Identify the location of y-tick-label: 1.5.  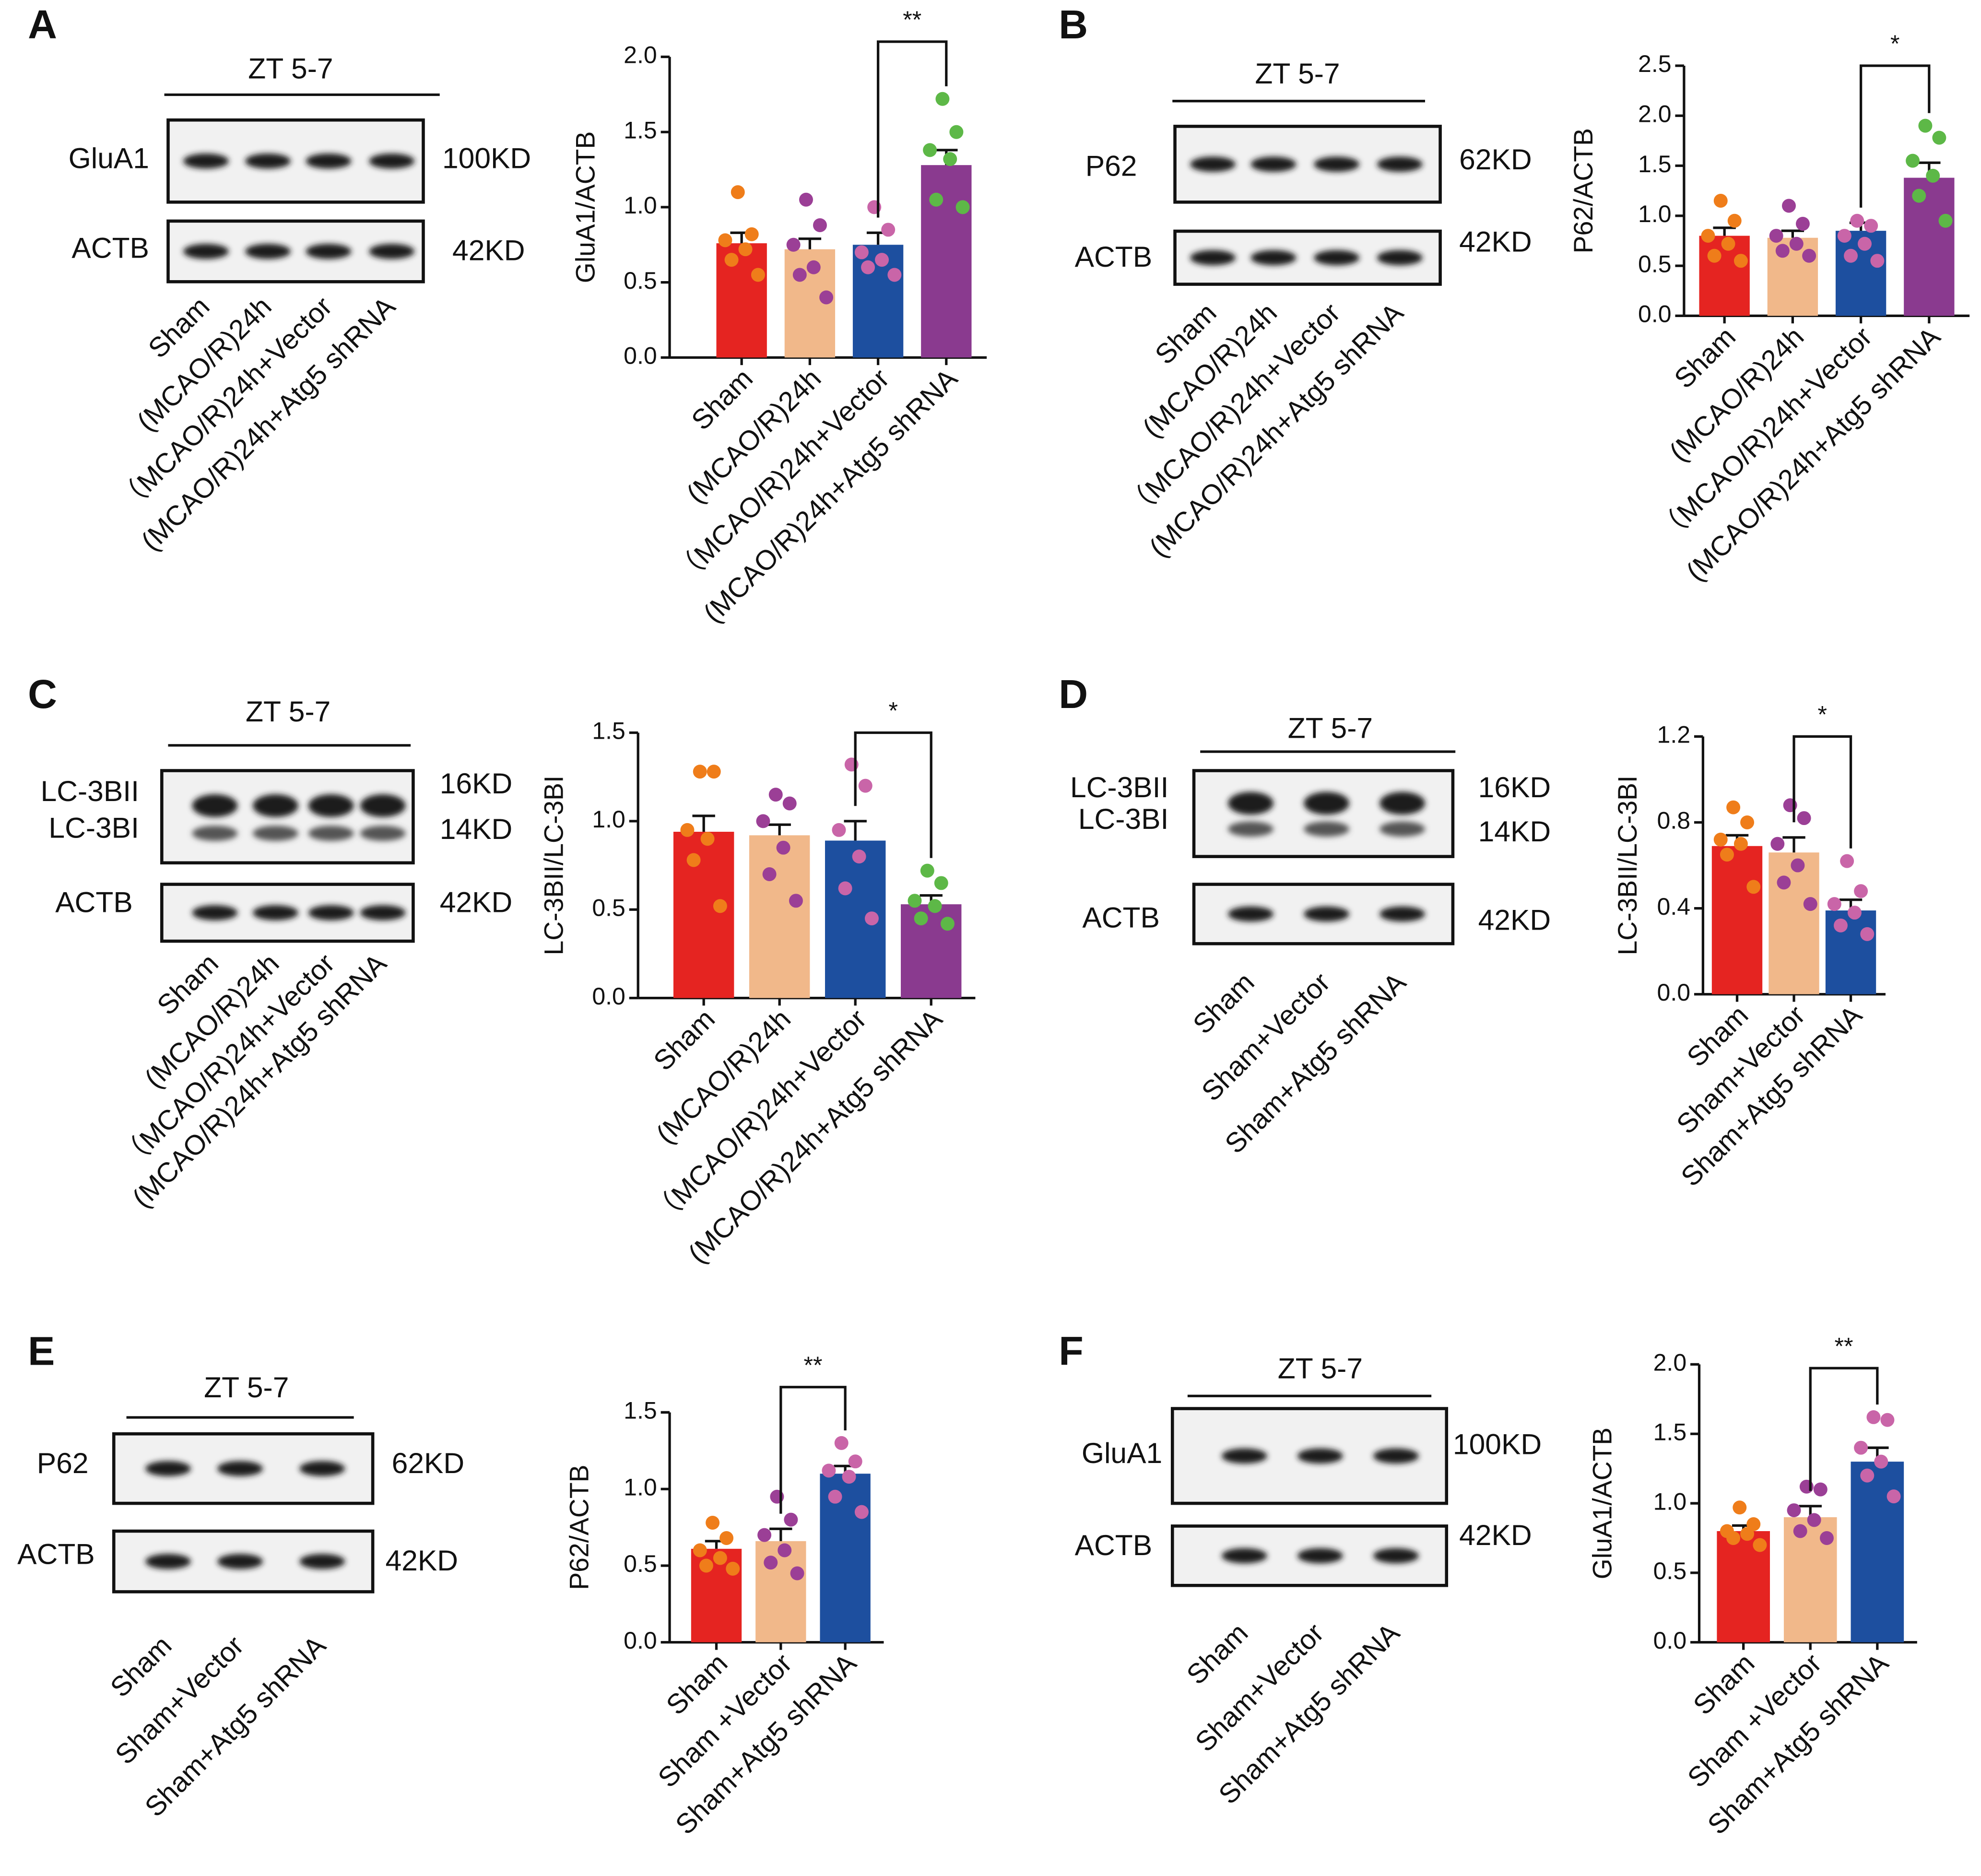
(640, 1410).